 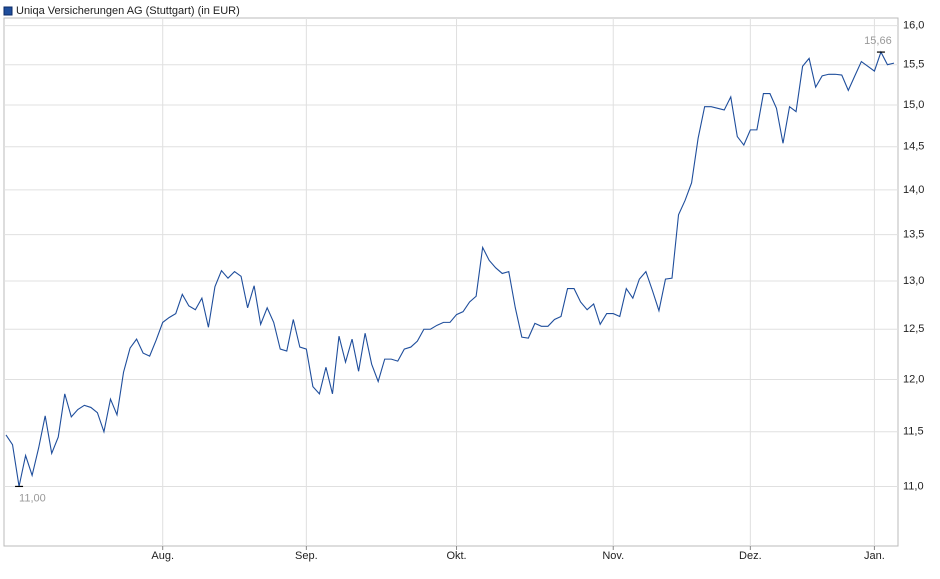 I want to click on y-tick-label: 12,0, so click(x=913, y=379).